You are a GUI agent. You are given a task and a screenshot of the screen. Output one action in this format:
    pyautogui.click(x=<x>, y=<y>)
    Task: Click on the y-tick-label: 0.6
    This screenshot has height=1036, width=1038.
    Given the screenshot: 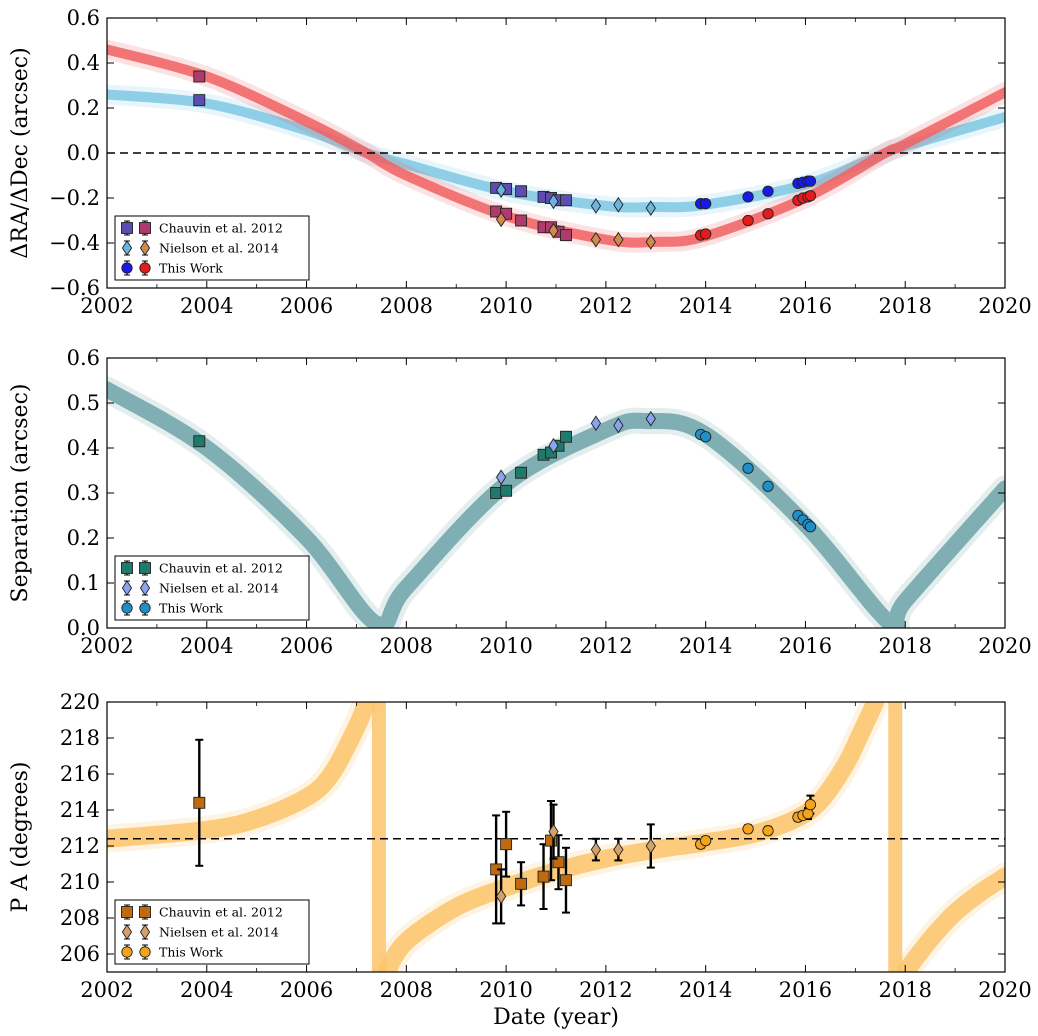 What is the action you would take?
    pyautogui.click(x=83, y=18)
    